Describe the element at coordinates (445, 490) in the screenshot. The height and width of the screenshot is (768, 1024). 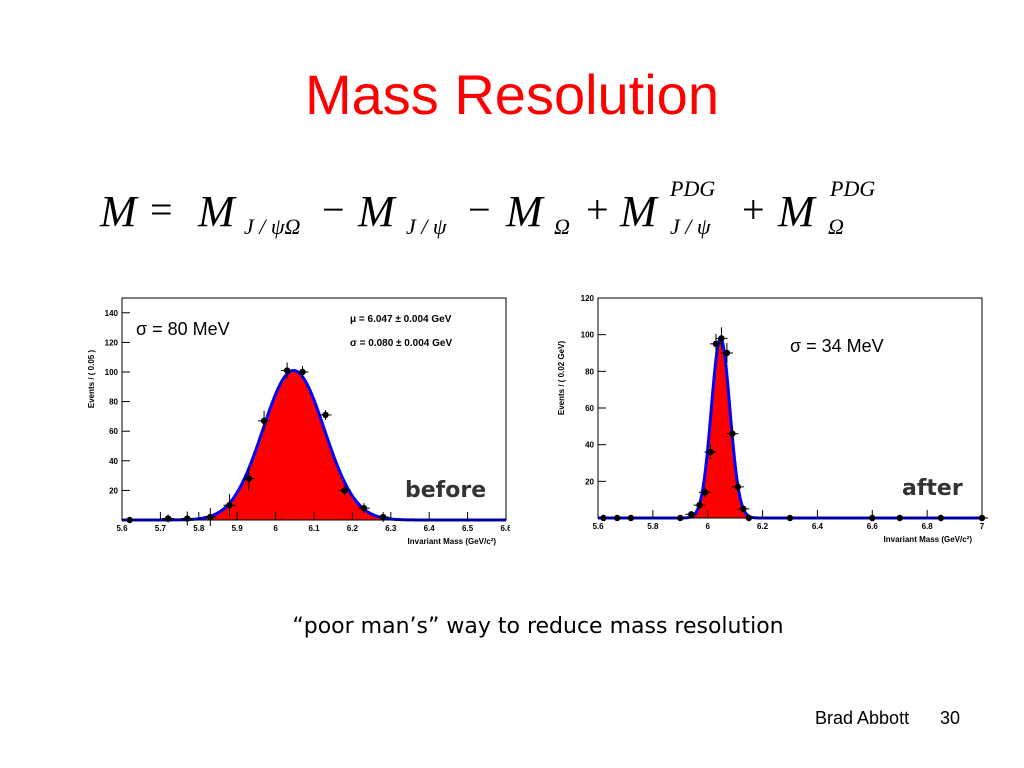
I see `overlay-label: before` at that location.